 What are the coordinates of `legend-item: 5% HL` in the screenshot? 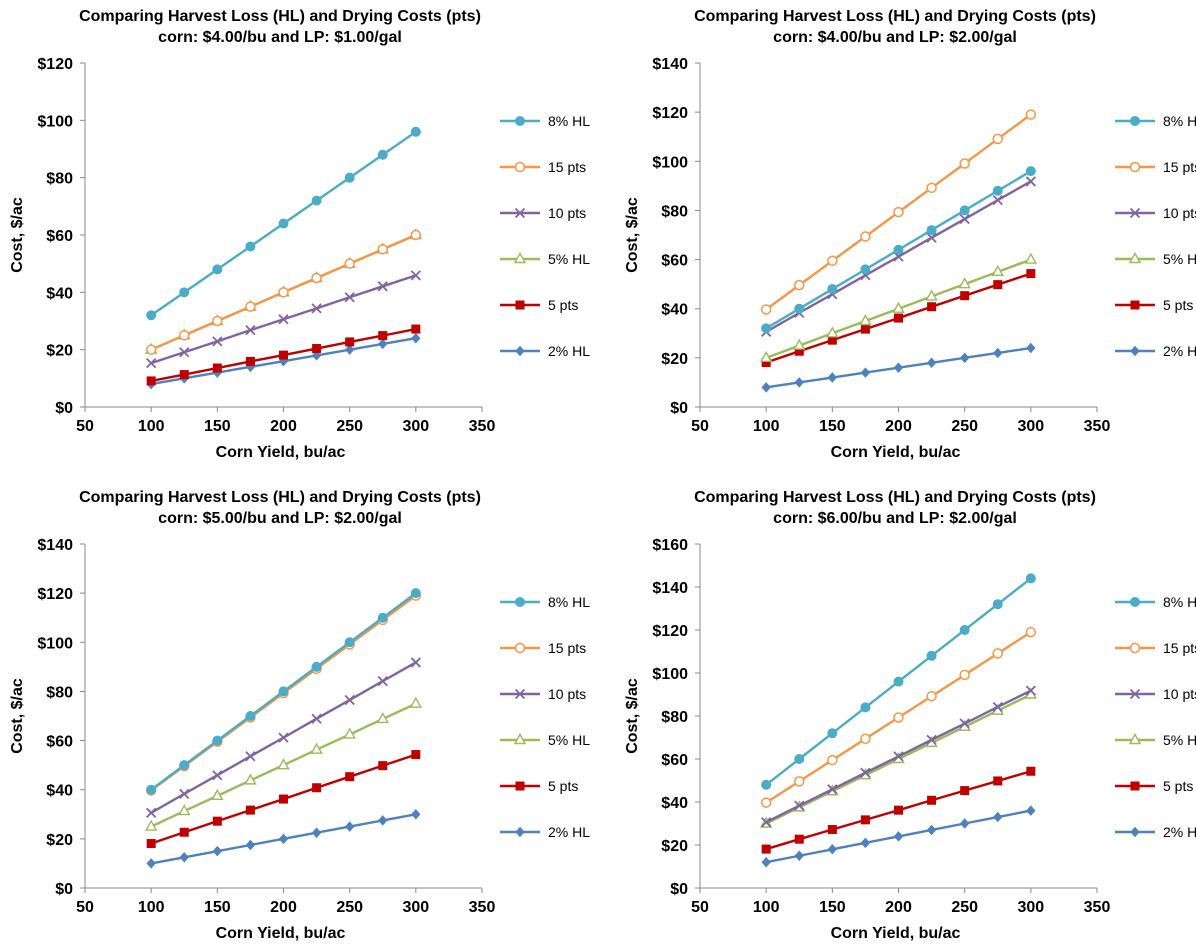 It's located at (545, 259).